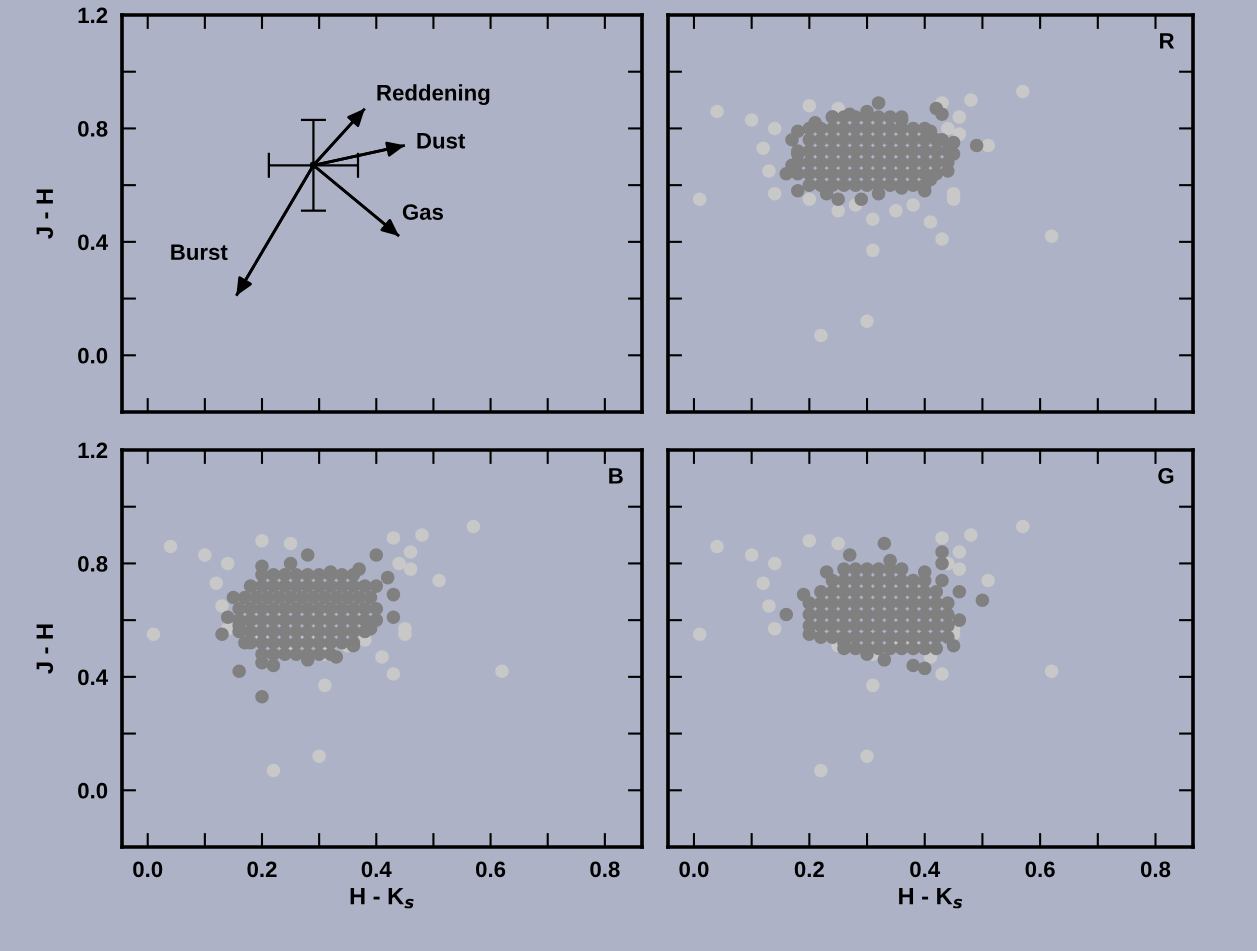 This screenshot has width=1257, height=951. Describe the element at coordinates (199, 252) in the screenshot. I see `annotation: Burst` at that location.